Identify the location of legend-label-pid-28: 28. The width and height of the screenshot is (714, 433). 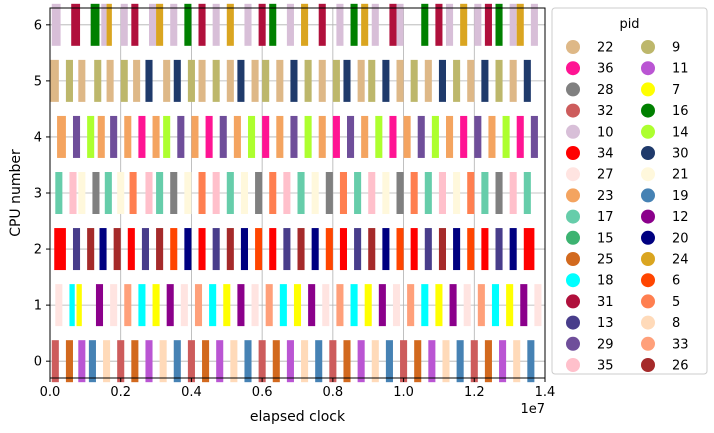
(605, 90).